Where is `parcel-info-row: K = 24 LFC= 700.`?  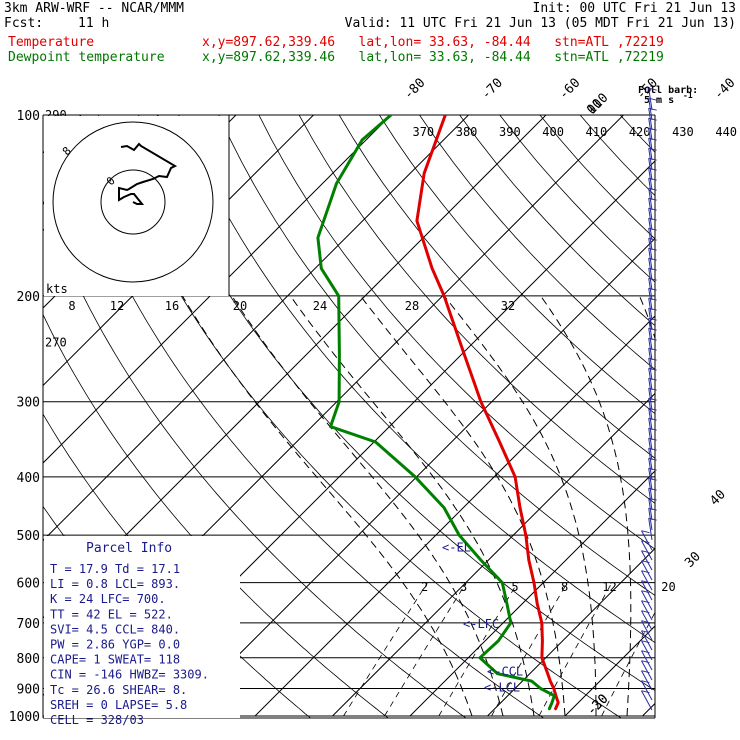 parcel-info-row: K = 24 LFC= 700. is located at coordinates (108, 599).